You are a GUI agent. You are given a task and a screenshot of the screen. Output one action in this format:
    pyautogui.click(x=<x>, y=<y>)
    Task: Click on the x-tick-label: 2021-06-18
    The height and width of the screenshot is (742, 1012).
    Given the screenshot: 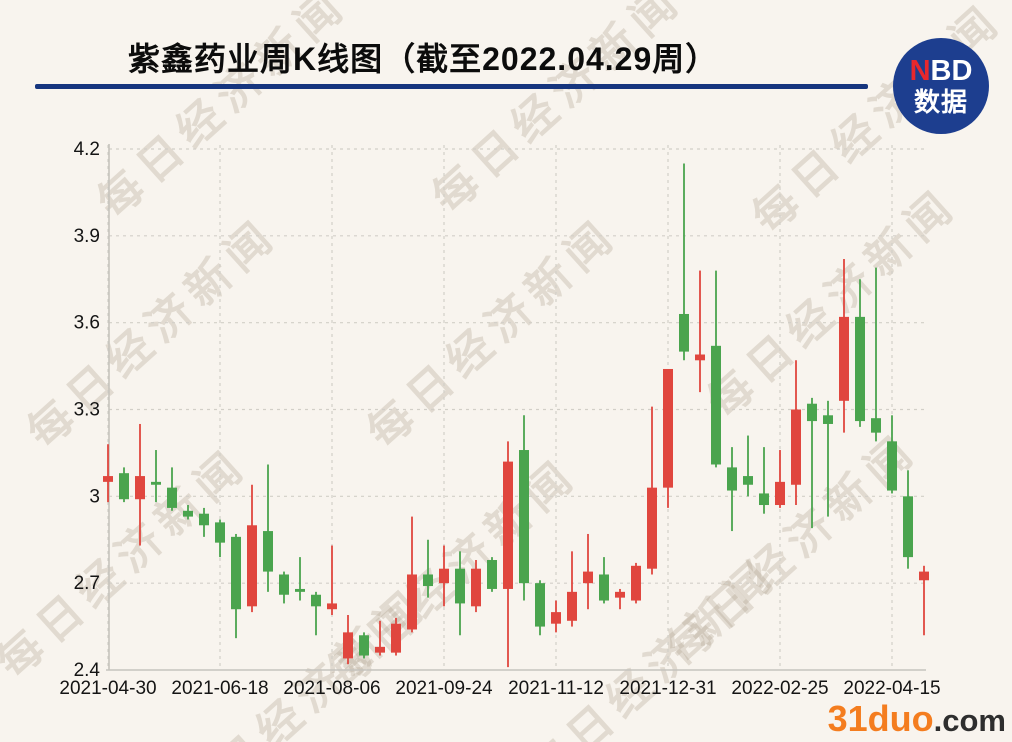 What is the action you would take?
    pyautogui.click(x=219, y=688)
    